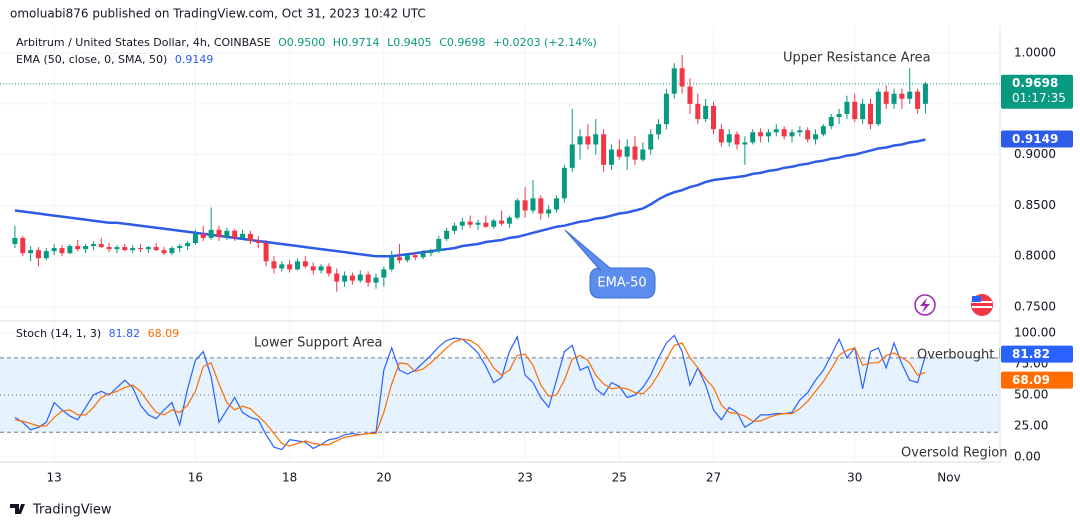  Describe the element at coordinates (610, 264) in the screenshot. I see `callout` at that location.